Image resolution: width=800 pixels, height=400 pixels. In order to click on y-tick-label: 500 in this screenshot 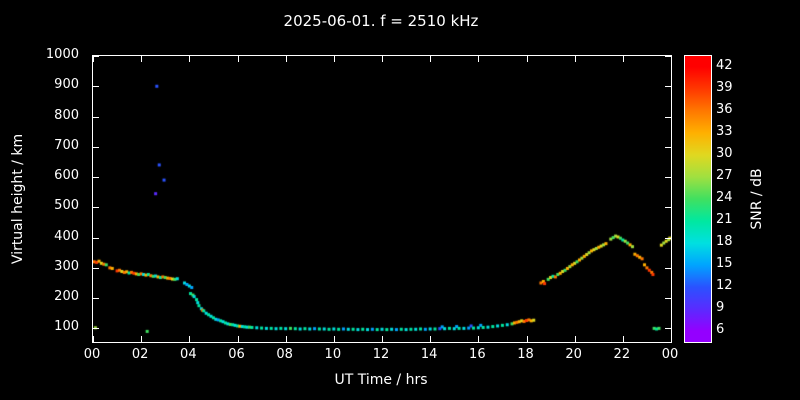, I will do `click(66, 206)`.